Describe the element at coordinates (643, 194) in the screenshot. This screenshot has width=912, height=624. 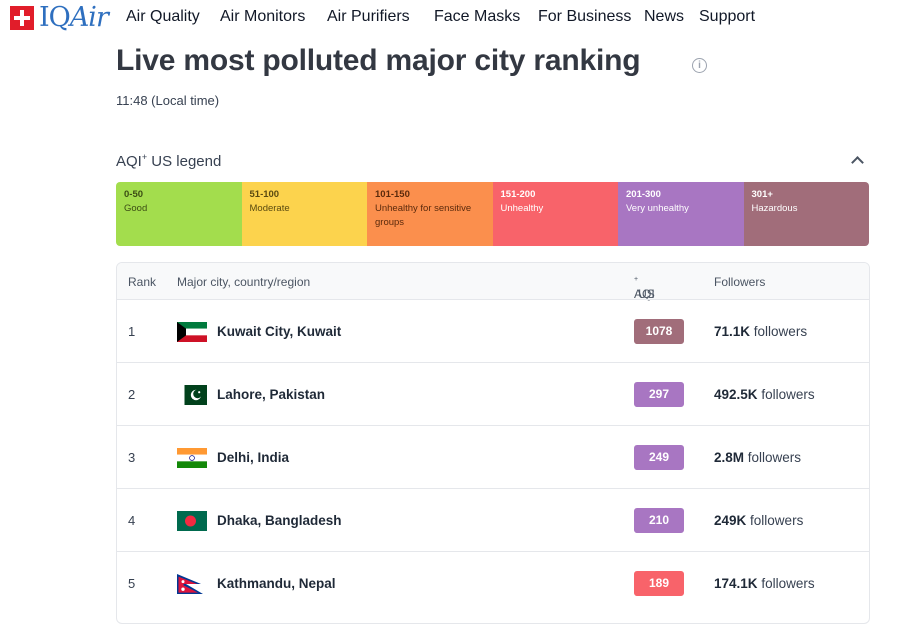
I see `legend-range: 201-300` at that location.